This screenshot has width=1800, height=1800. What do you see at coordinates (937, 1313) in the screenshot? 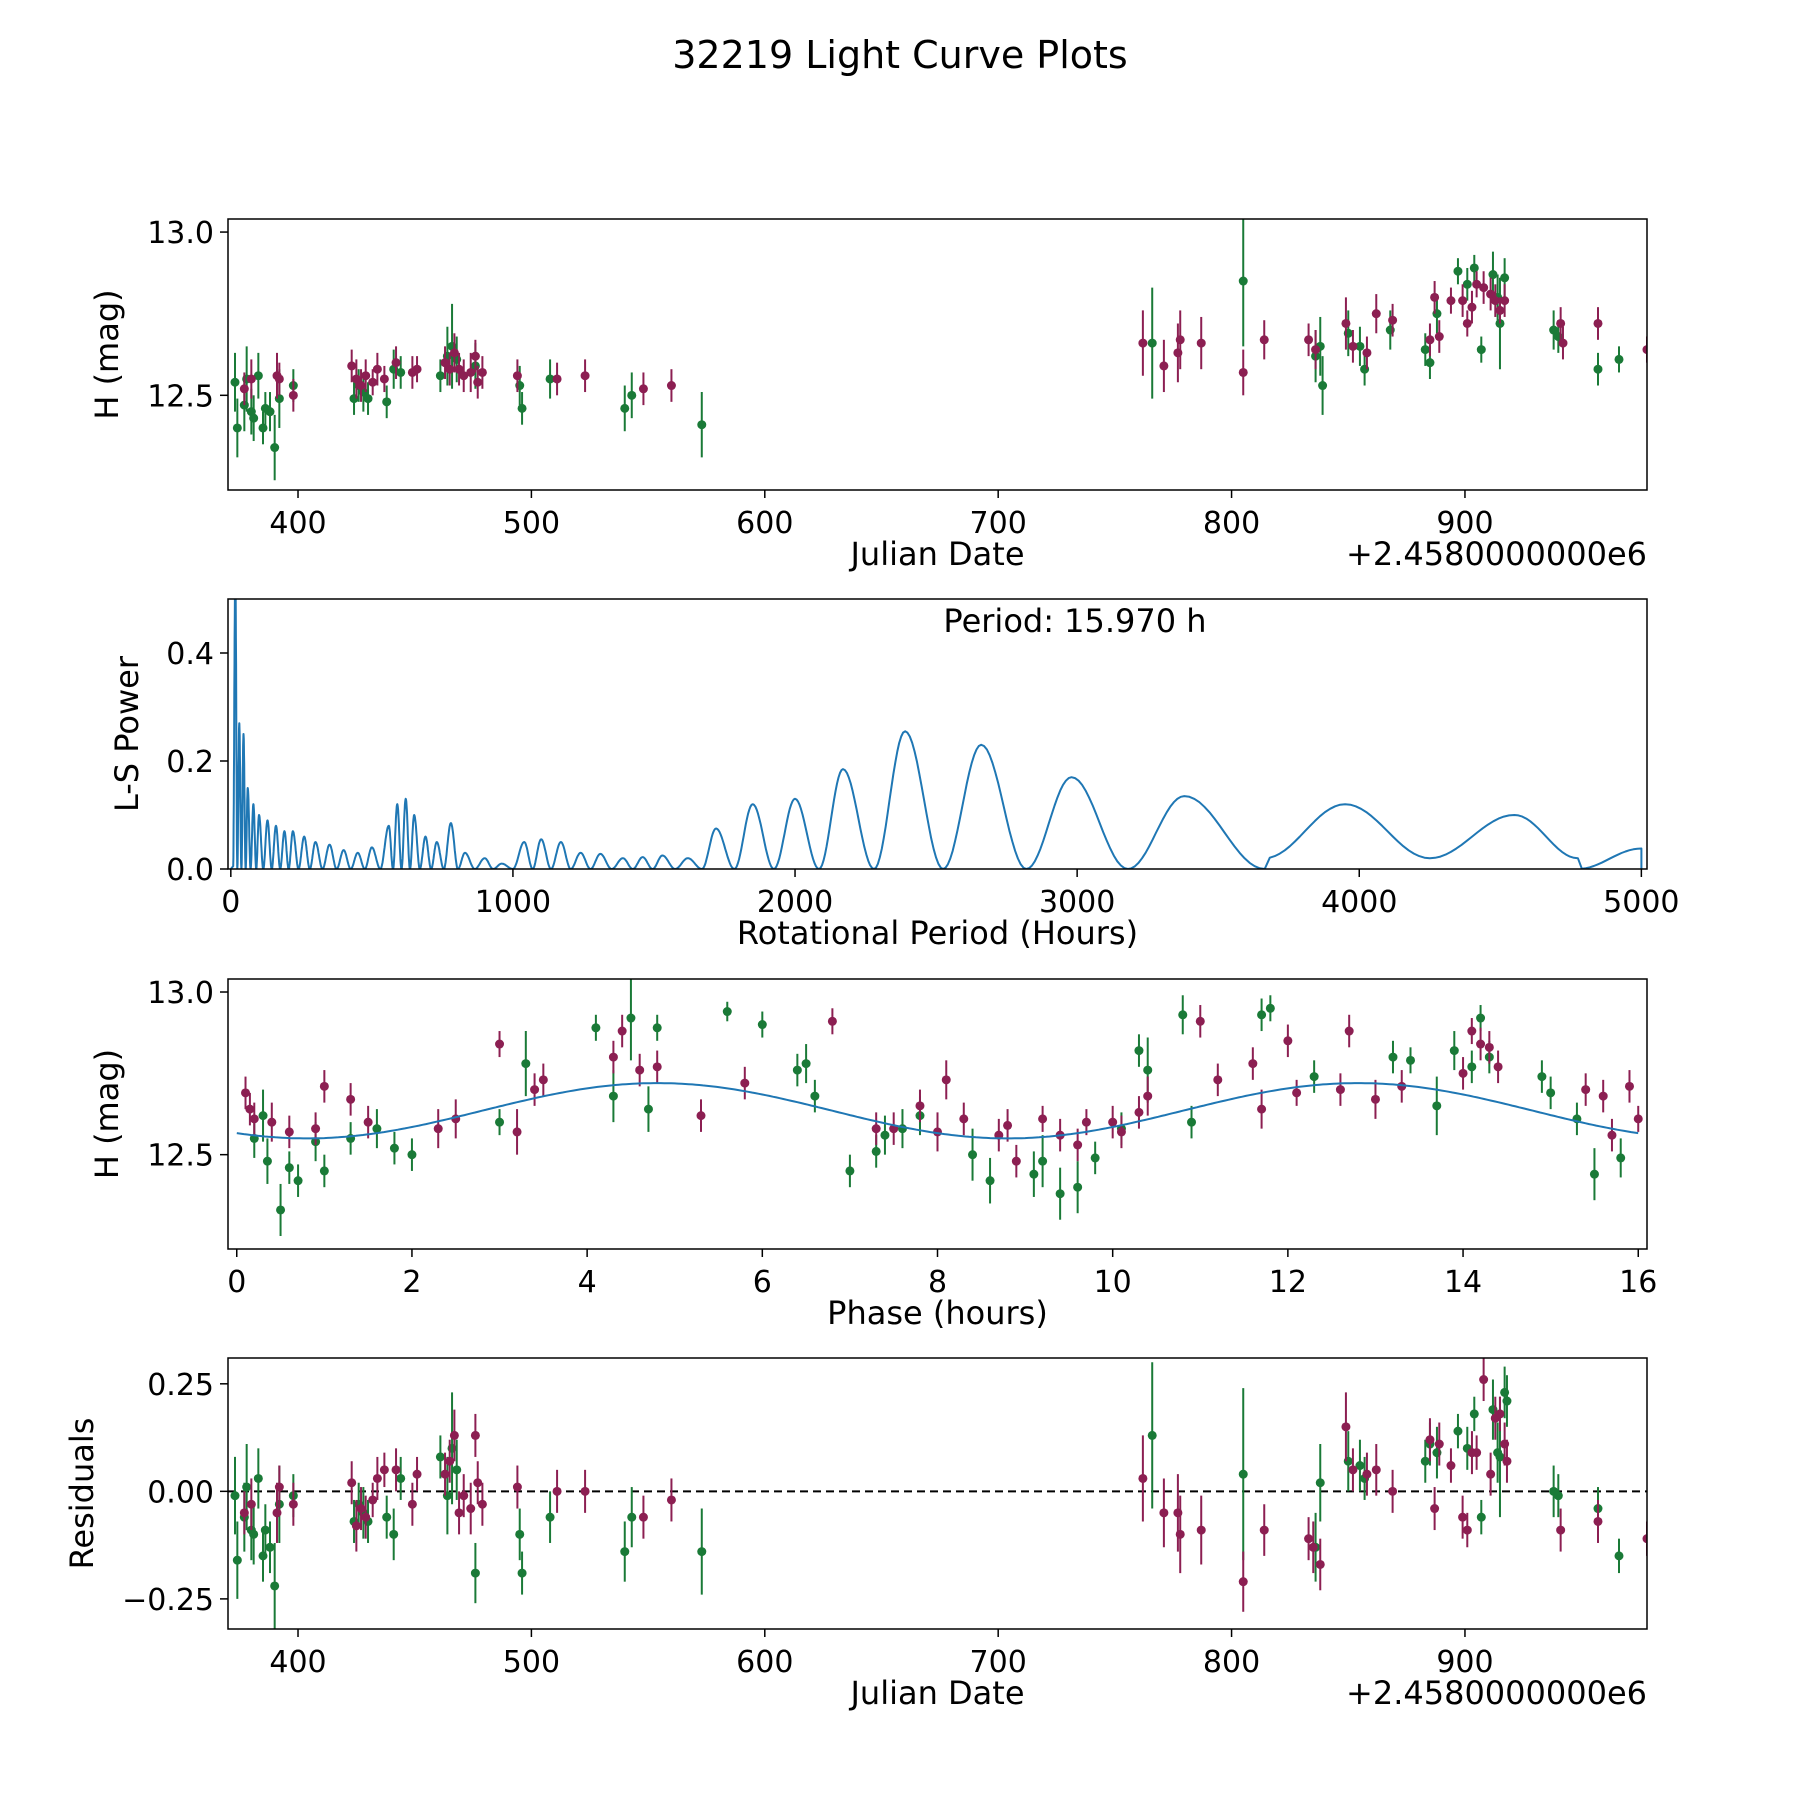
I see `phase-x-label: Phase (hours)` at bounding box center [937, 1313].